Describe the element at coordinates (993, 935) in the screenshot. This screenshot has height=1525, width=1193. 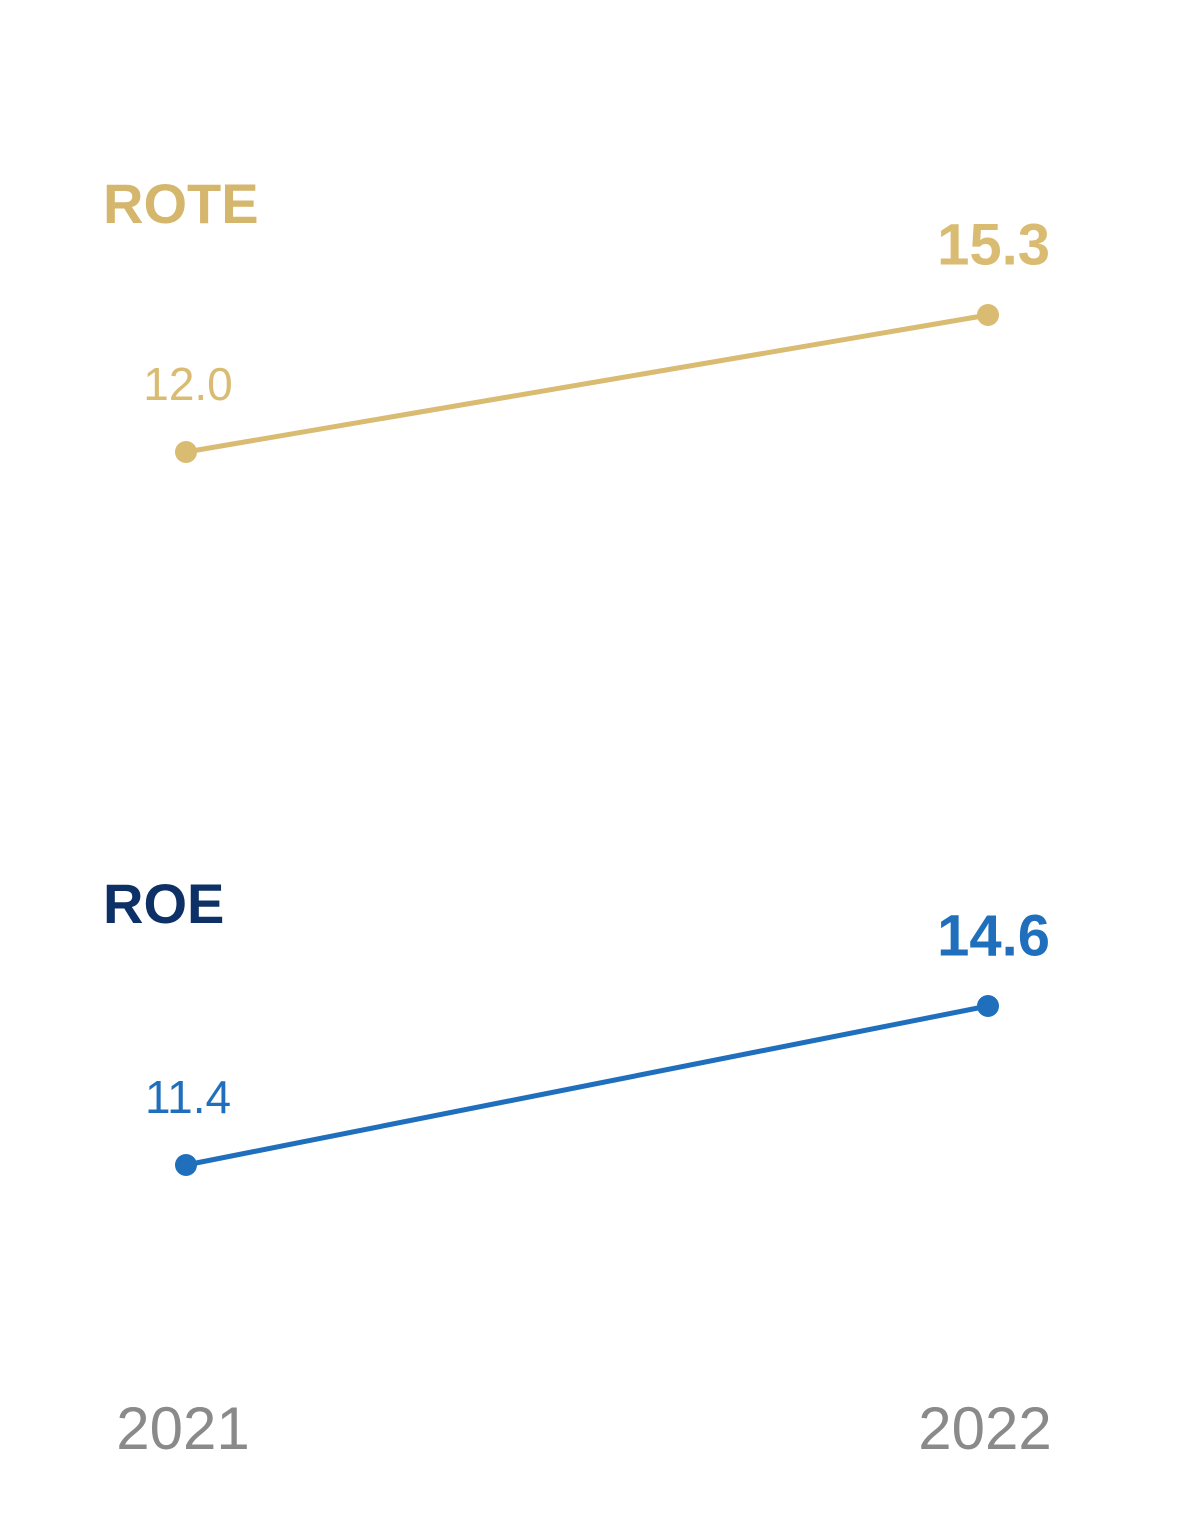
I see `value-label: 14.6` at that location.